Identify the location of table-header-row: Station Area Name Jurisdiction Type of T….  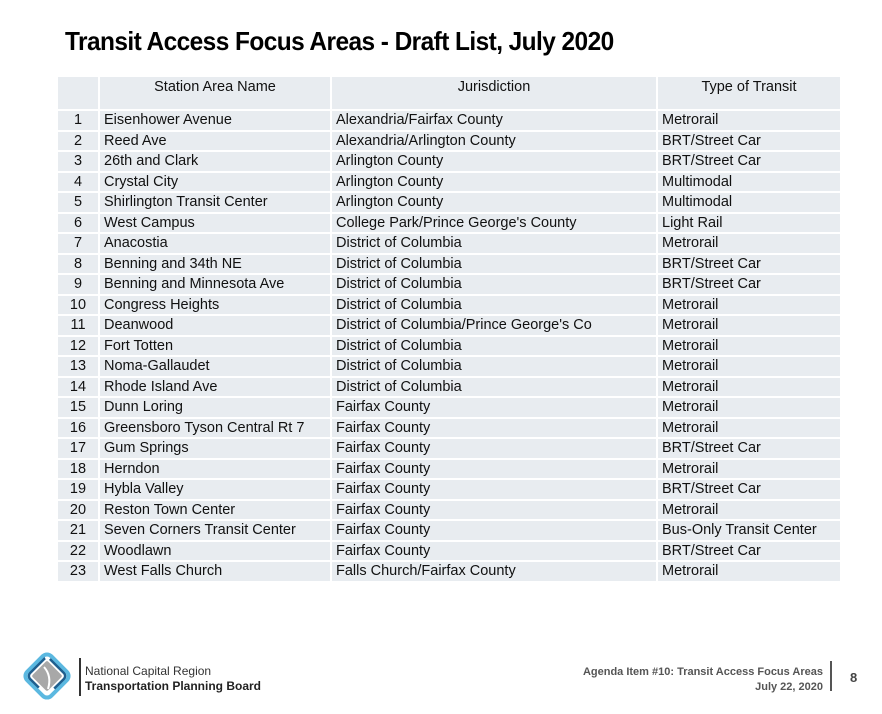
(449, 93).